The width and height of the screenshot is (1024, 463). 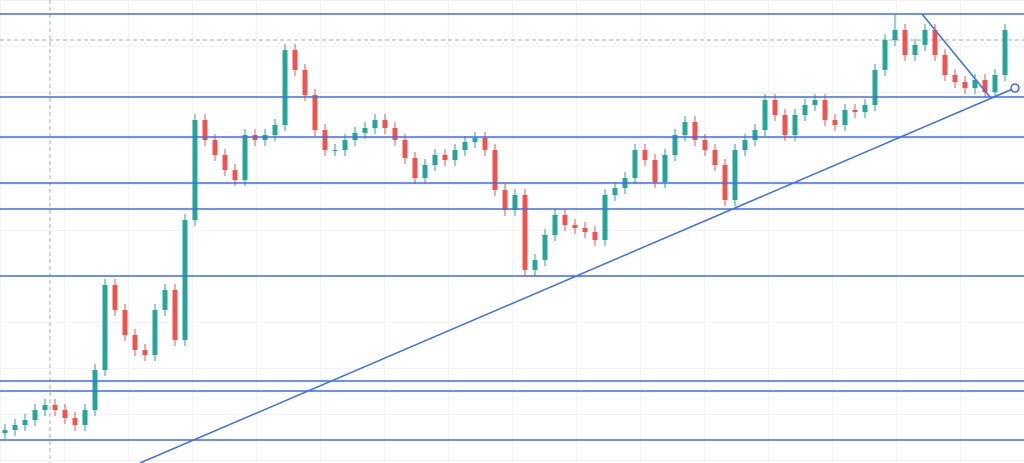 I want to click on trend-line, so click(x=956, y=55).